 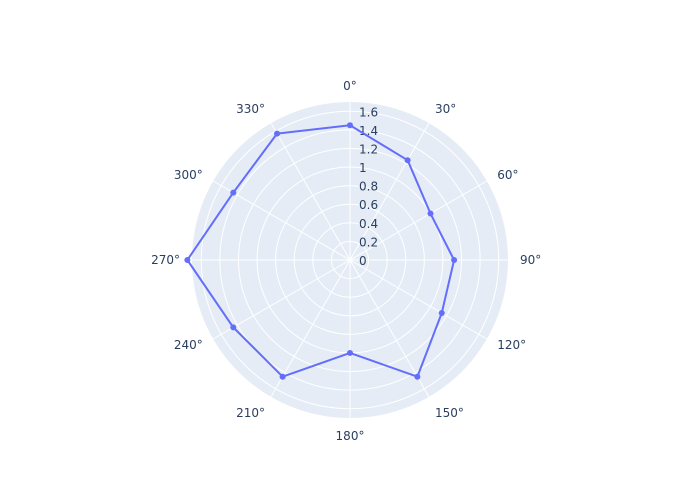 I want to click on radial-tick-labels: 00.20.40.60.811.21.41.6, so click(x=368, y=186).